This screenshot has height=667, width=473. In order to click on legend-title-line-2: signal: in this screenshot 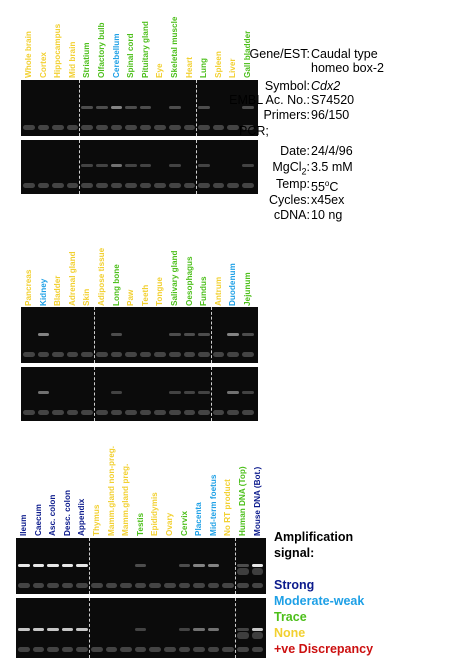, I will do `click(294, 553)`.